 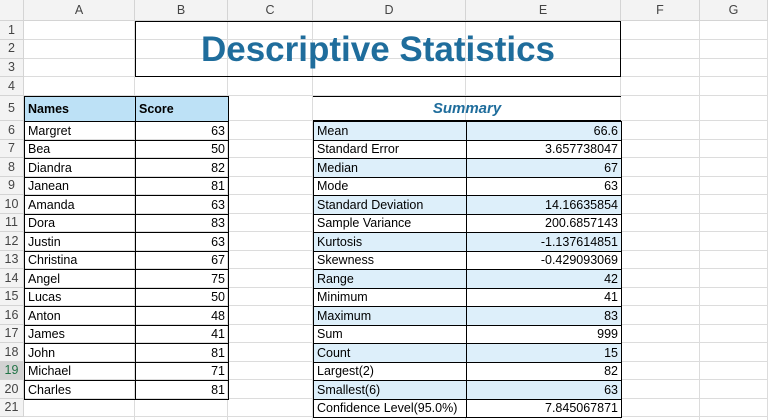 What do you see at coordinates (182, 371) in the screenshot?
I see `score: 71` at bounding box center [182, 371].